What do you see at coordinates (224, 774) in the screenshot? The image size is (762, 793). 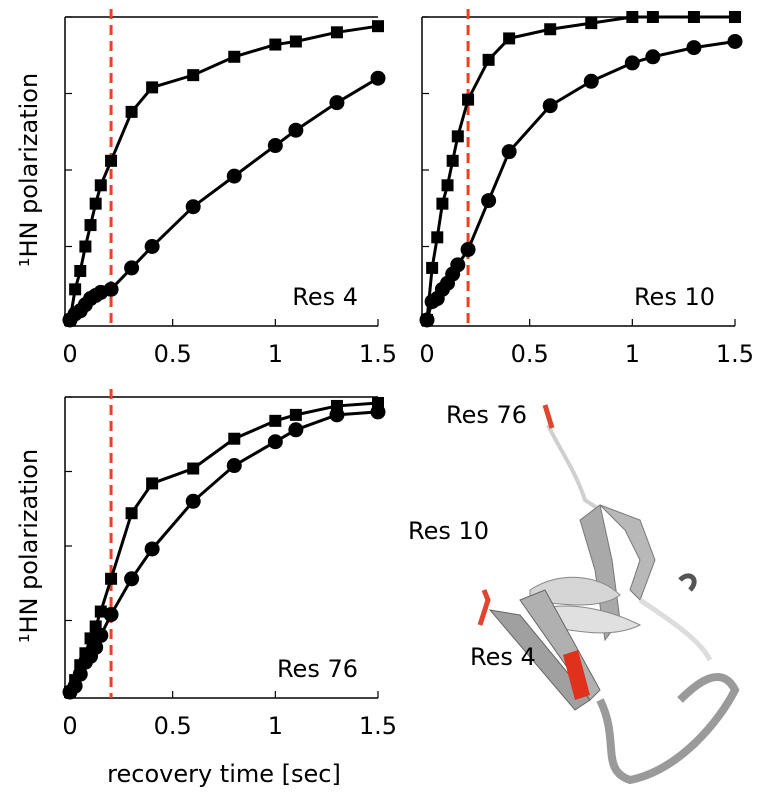 I see `x-axis-label: recovery time [sec]` at bounding box center [224, 774].